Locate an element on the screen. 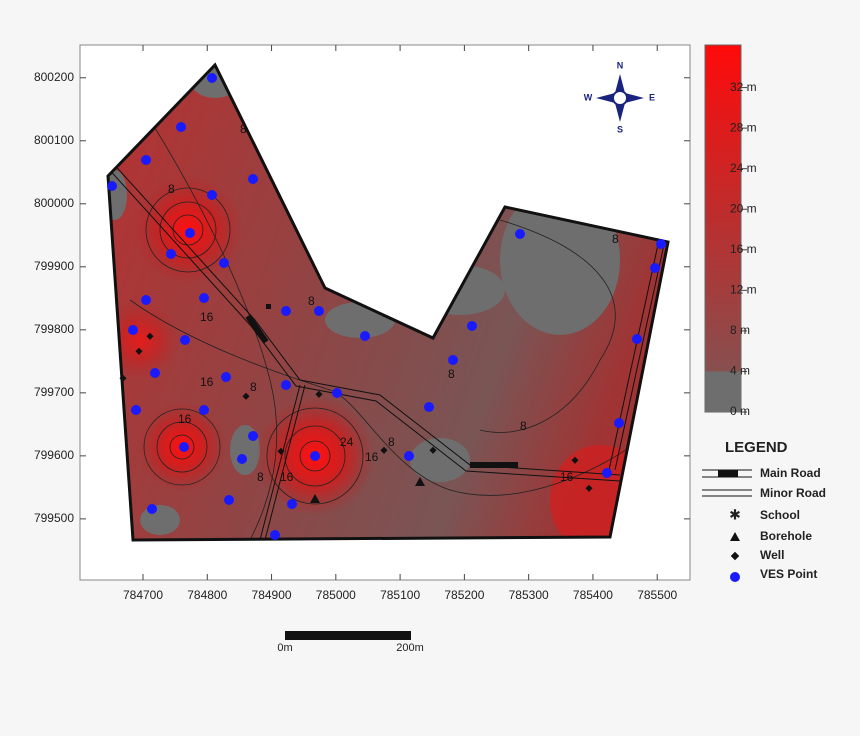 The height and width of the screenshot is (736, 860). compass: N S E W is located at coordinates (619, 97).